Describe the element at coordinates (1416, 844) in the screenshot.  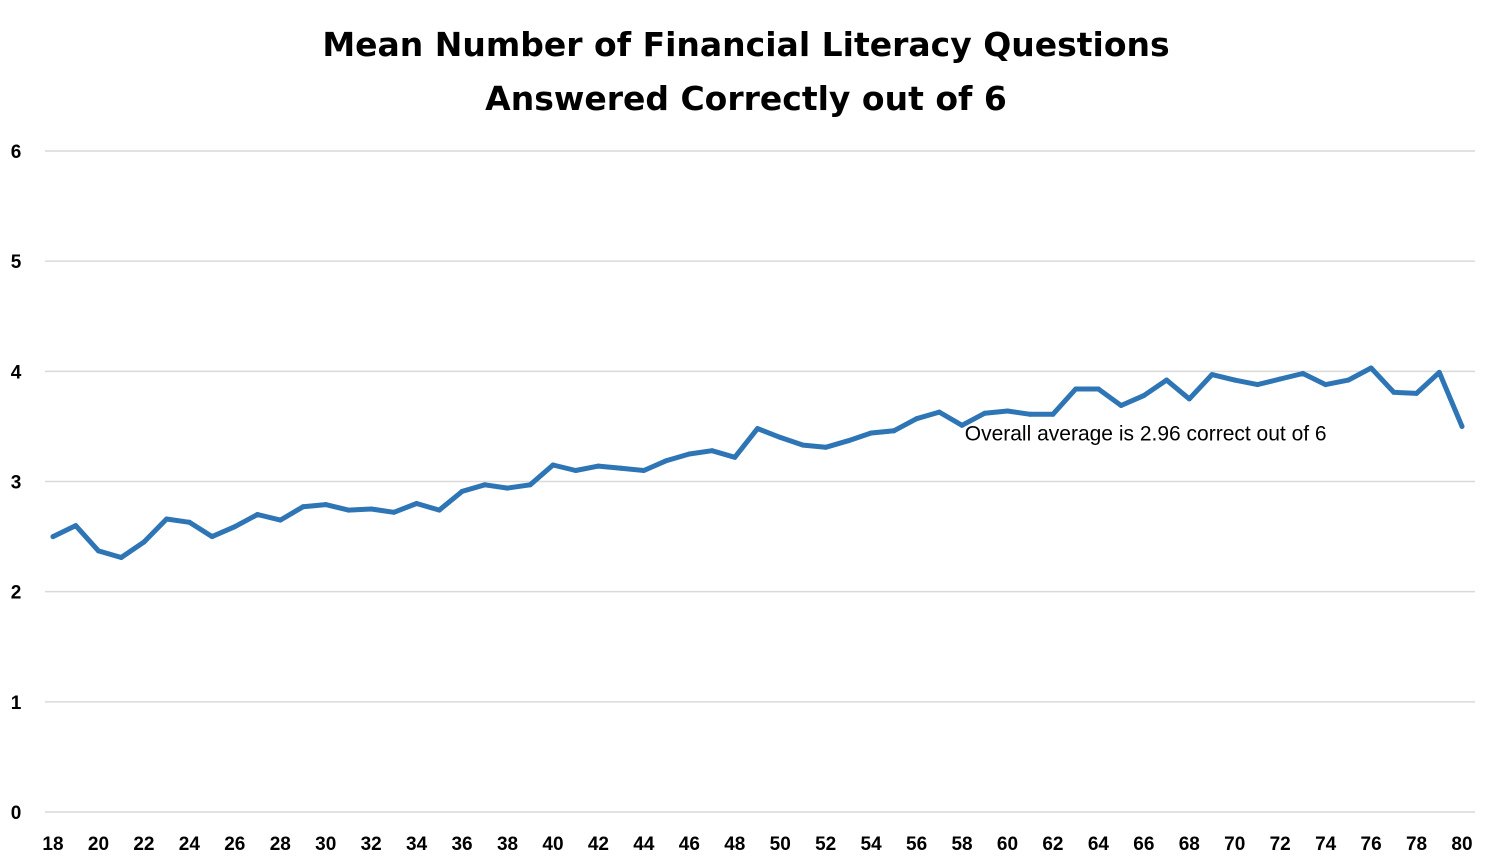
I see `x-tick-label: 78` at that location.